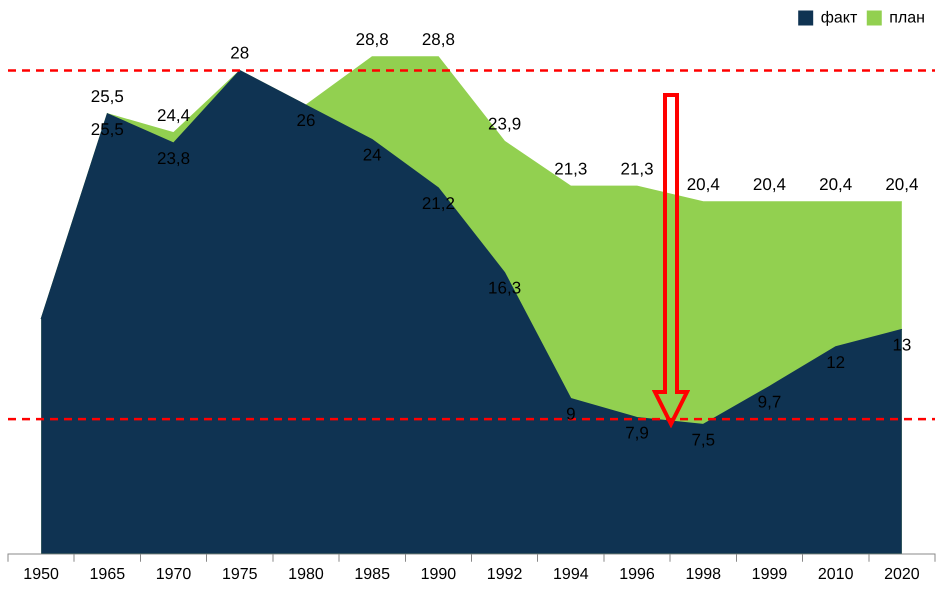 Image resolution: width=939 pixels, height=591 pixels. Describe the element at coordinates (836, 574) in the screenshot. I see `x-tick-label: 2010` at that location.